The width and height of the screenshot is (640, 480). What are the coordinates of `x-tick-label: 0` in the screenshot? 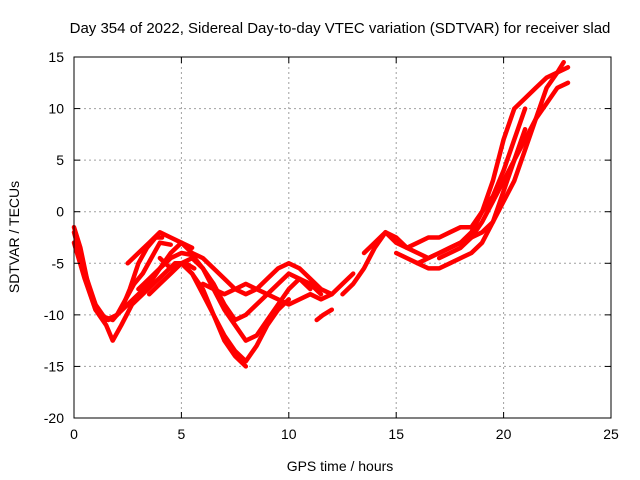 It's located at (74, 434).